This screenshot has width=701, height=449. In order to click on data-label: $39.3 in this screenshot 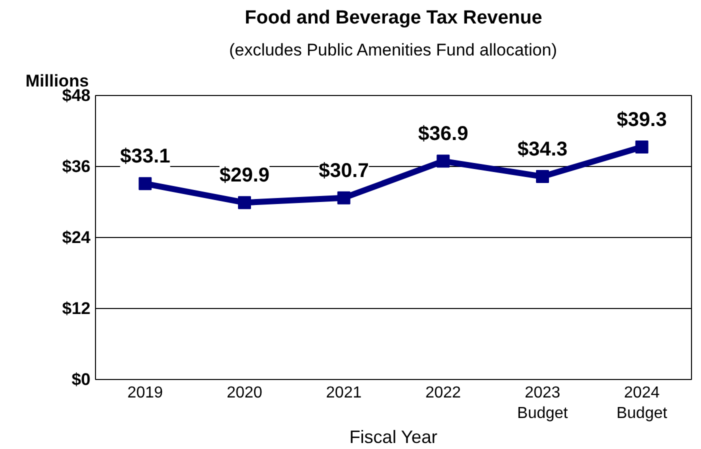, I will do `click(641, 119)`.